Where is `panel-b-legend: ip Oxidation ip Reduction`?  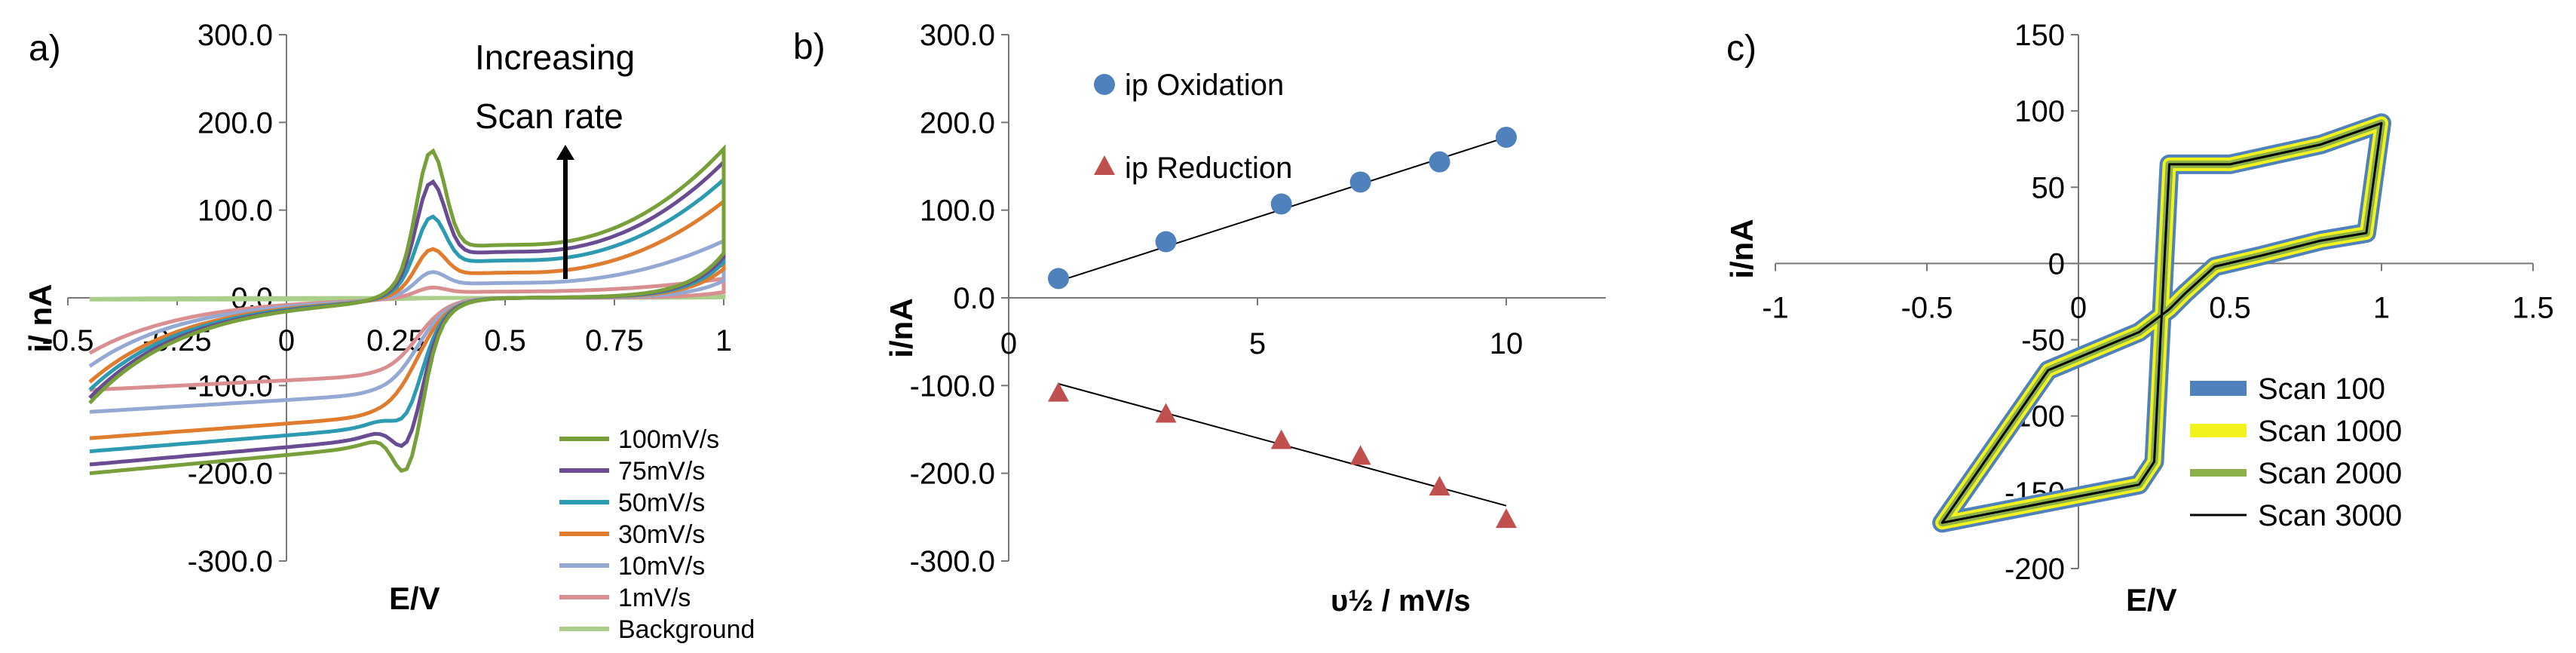 panel-b-legend: ip Oxidation ip Reduction is located at coordinates (1193, 127).